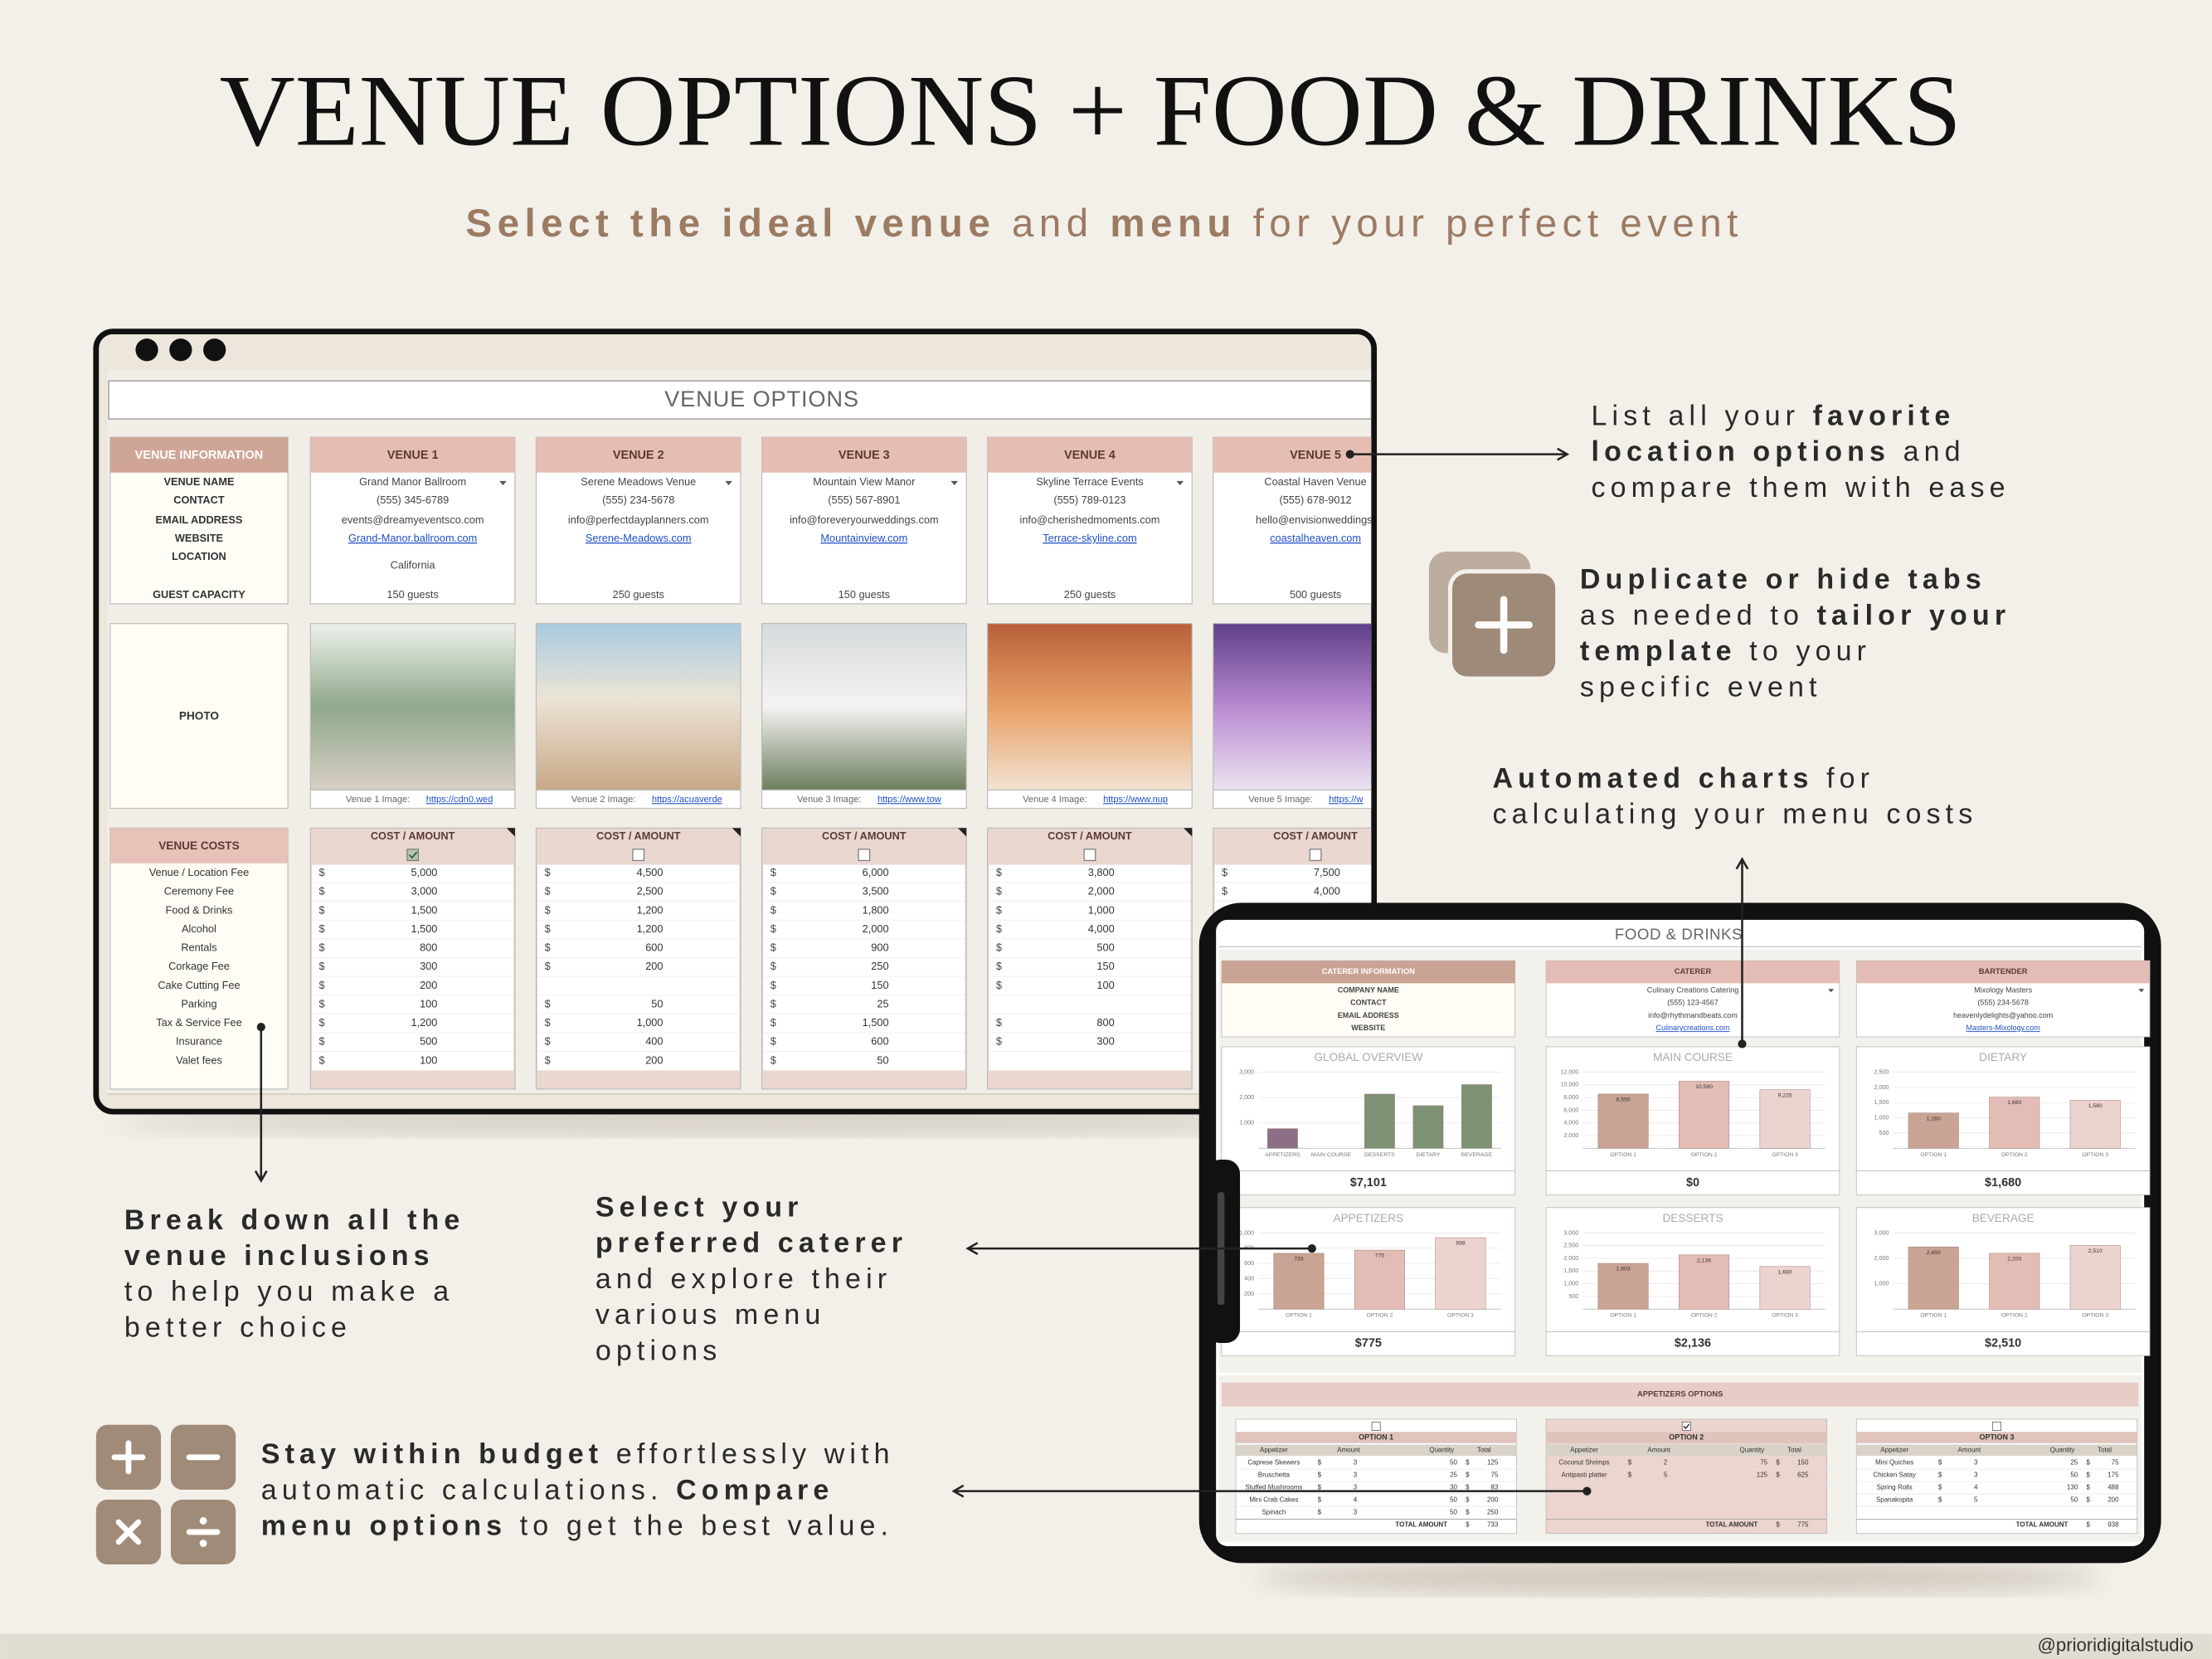  I want to click on item-total: 150, so click(1803, 1463).